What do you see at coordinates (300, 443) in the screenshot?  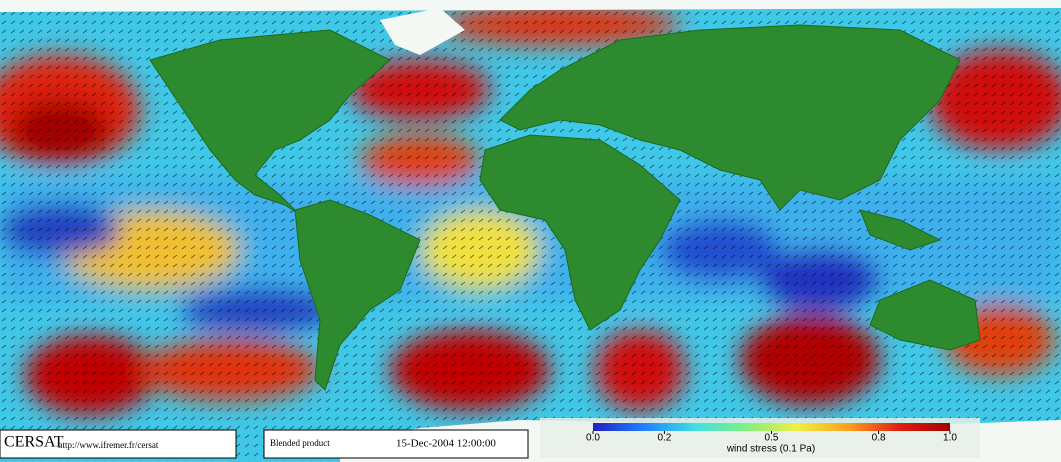 I see `product: Blended product` at bounding box center [300, 443].